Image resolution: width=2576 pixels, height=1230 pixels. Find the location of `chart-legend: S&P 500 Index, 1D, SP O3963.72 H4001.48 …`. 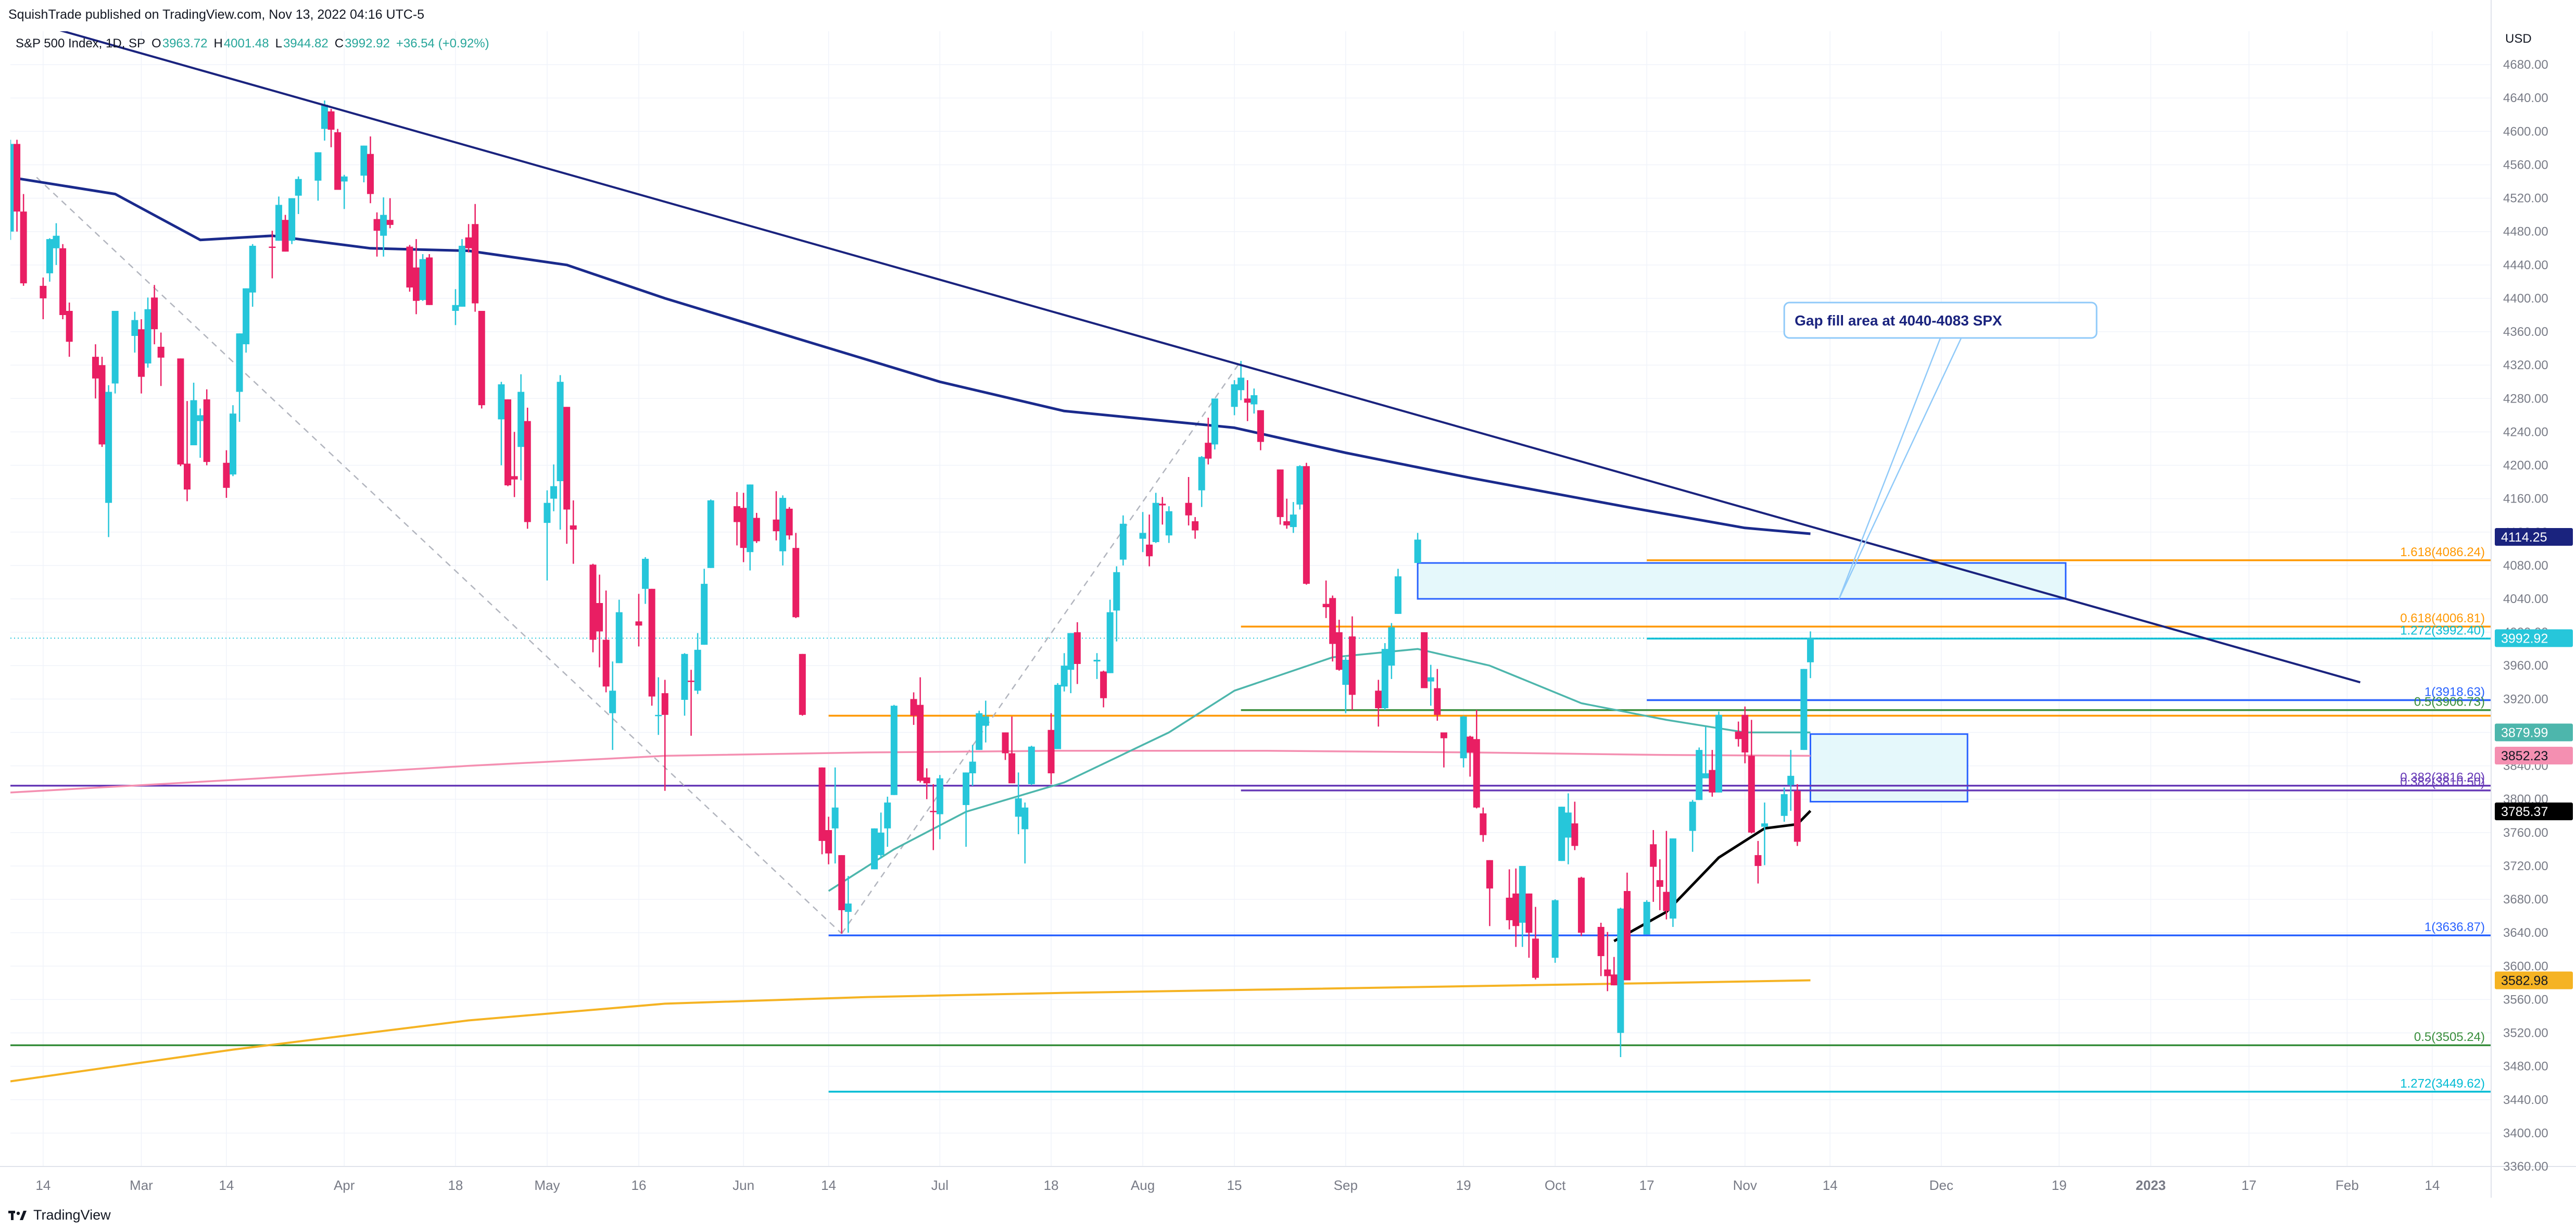

chart-legend: S&P 500 Index, 1D, SP O3963.72 H4001.48 … is located at coordinates (252, 43).